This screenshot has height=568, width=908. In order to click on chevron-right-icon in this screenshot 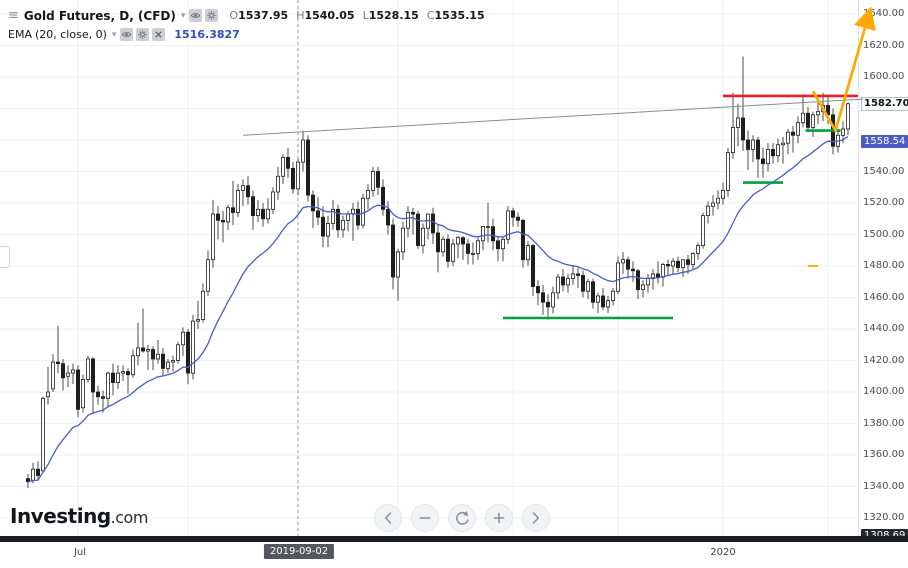, I will do `click(536, 518)`.